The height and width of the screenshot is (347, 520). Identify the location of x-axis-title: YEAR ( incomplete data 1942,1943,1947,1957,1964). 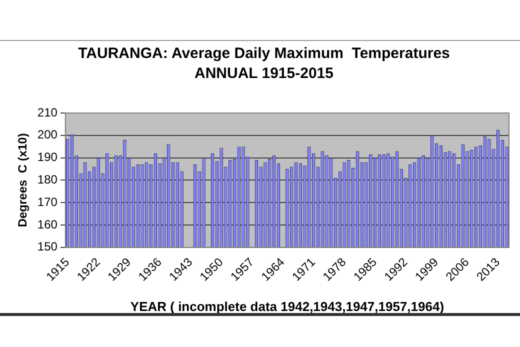
(287, 306).